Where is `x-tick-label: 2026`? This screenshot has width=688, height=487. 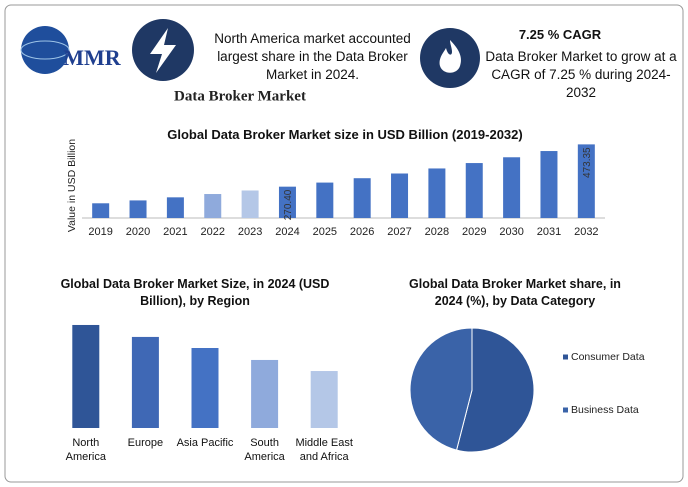
x-tick-label: 2026 is located at coordinates (362, 232).